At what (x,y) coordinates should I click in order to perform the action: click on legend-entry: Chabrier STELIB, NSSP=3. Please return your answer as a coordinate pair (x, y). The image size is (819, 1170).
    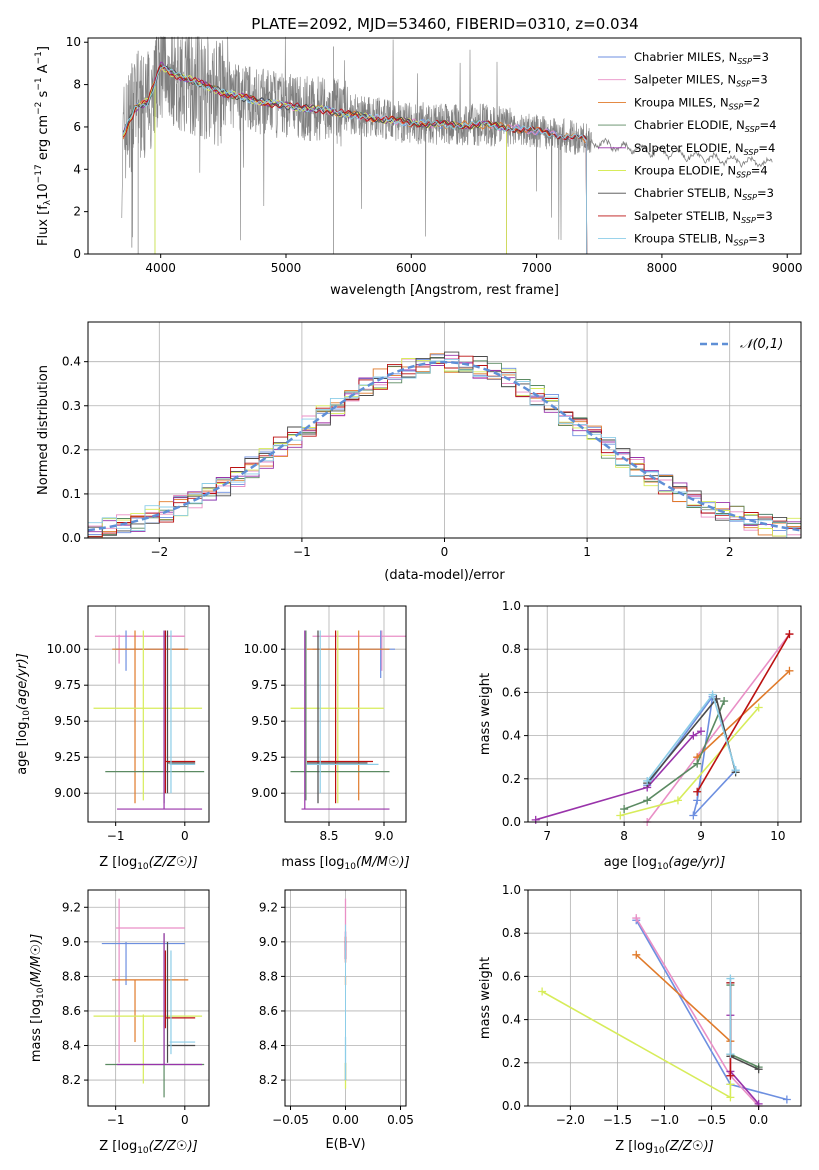
    Looking at the image, I should click on (704, 194).